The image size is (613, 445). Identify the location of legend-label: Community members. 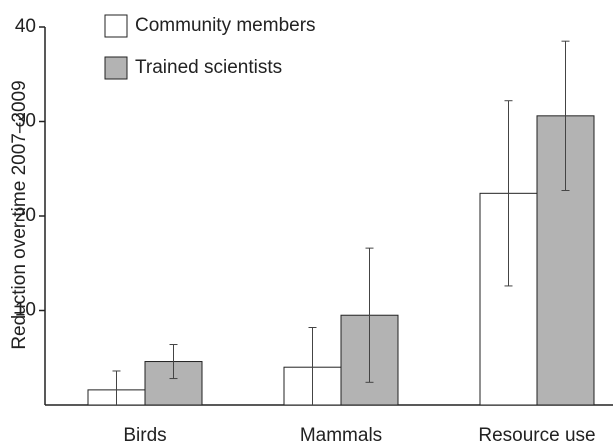
(225, 25).